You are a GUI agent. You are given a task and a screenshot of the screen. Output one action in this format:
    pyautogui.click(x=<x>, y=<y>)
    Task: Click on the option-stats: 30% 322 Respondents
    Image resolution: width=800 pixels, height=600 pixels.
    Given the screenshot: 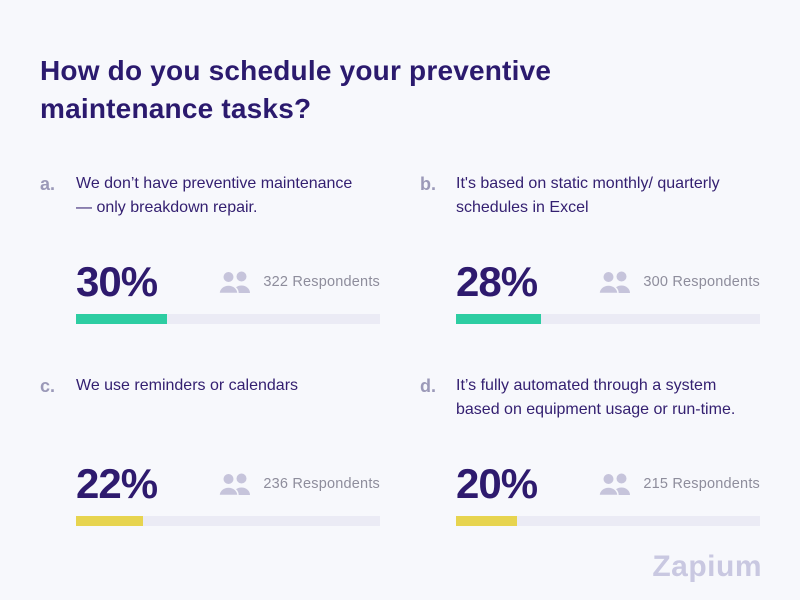 What is the action you would take?
    pyautogui.click(x=210, y=282)
    